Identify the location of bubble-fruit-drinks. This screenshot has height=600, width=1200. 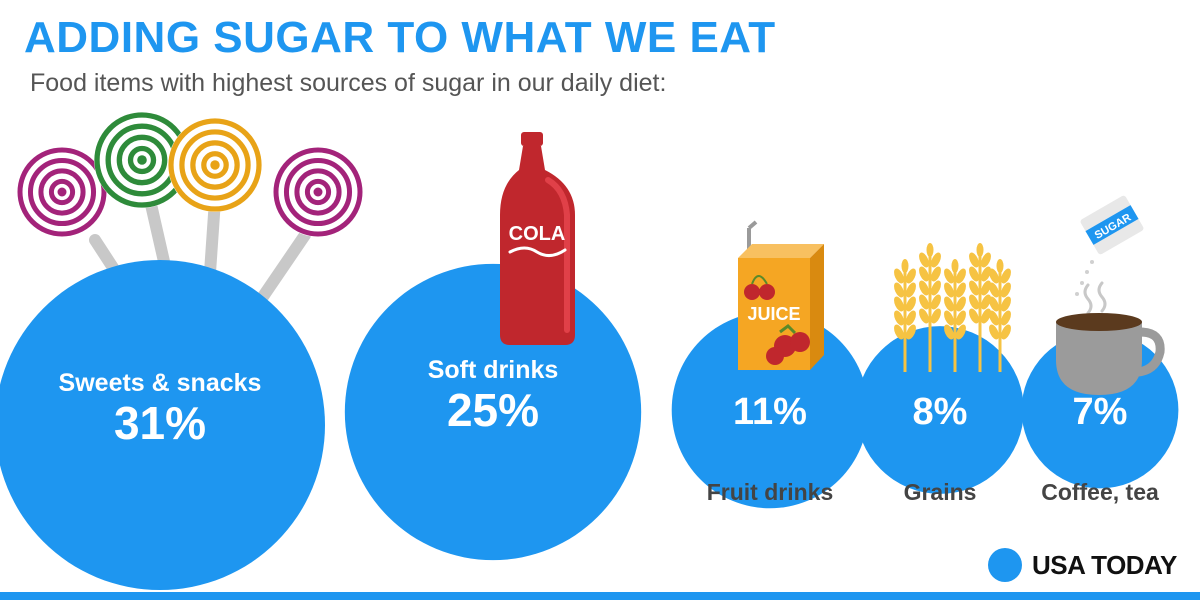
(770, 410).